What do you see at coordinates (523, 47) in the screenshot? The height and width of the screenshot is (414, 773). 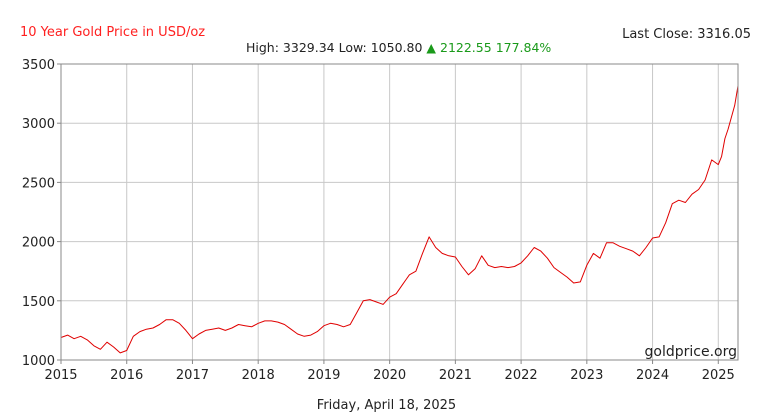 I see `stat-change-pct: 177.84%` at bounding box center [523, 47].